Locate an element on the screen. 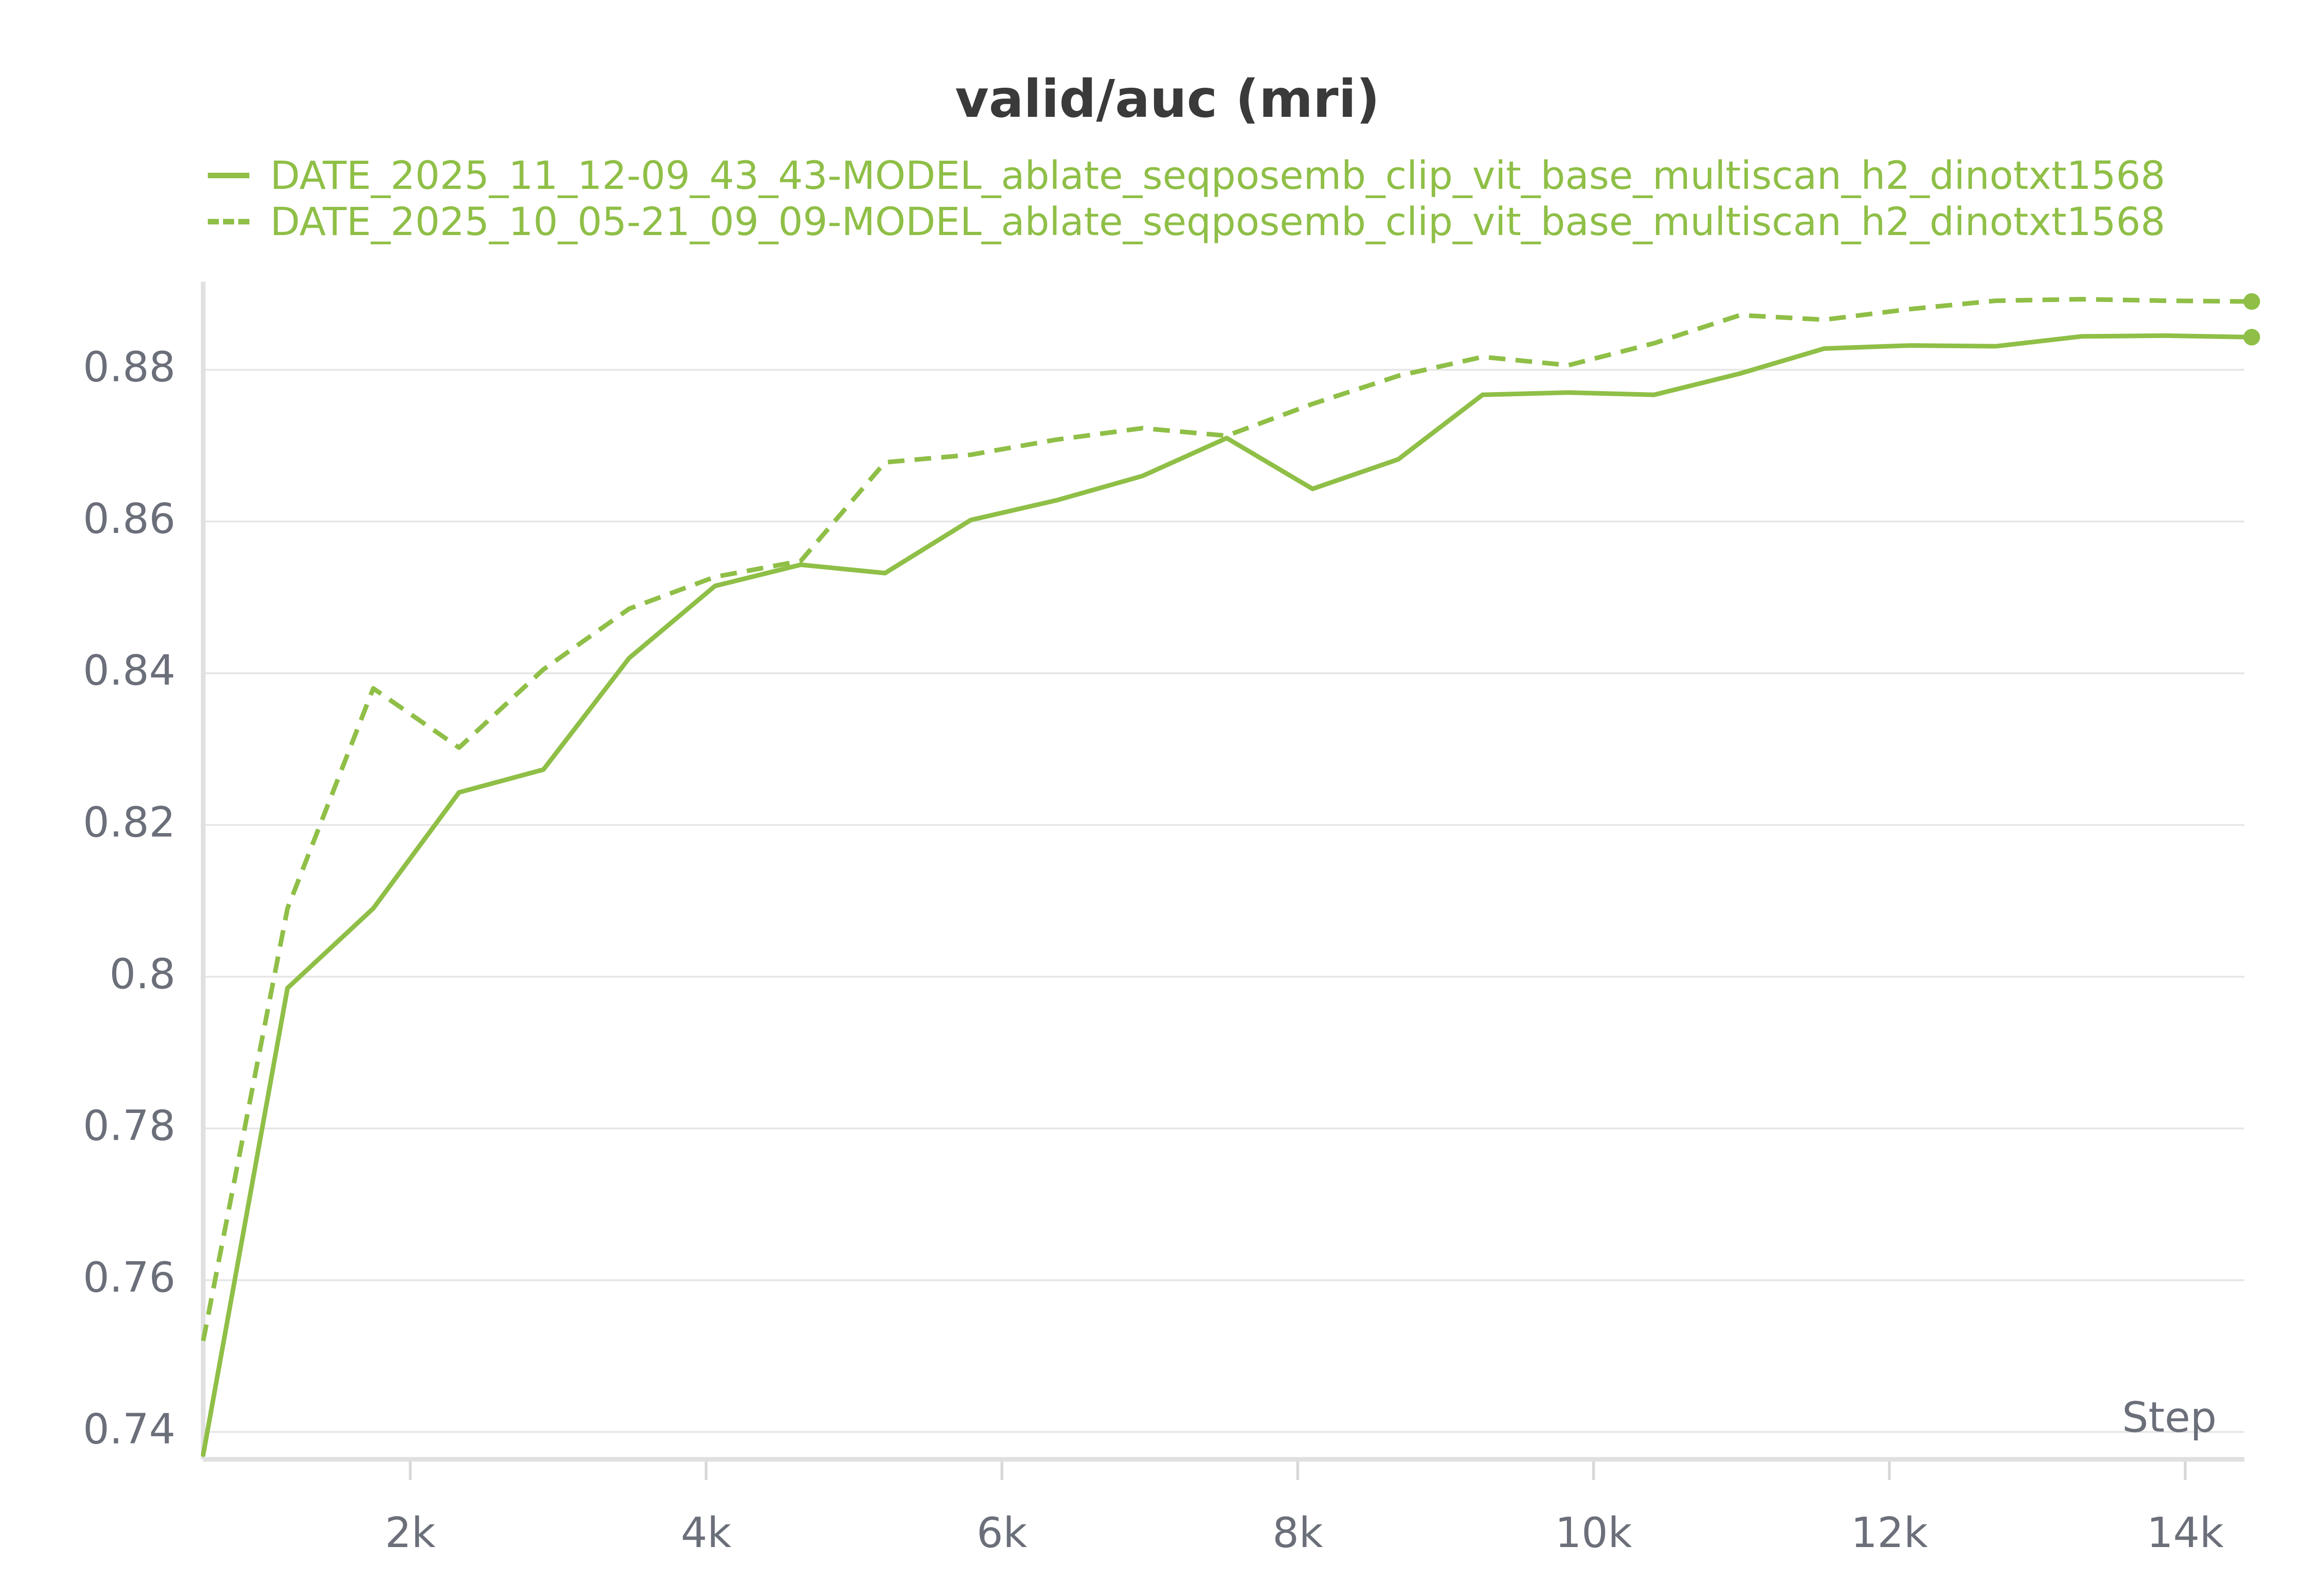 This screenshot has width=2309, height=1596. x-tick-label: 8k is located at coordinates (1298, 1533).